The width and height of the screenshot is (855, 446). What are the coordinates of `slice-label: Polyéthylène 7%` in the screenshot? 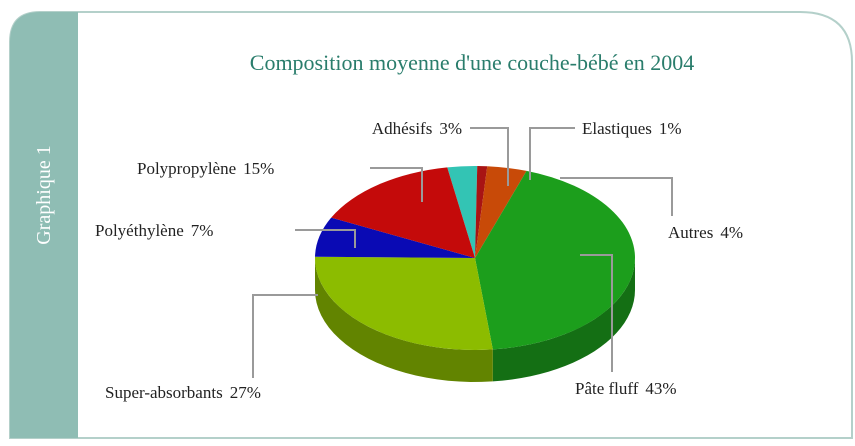 It's located at (154, 230).